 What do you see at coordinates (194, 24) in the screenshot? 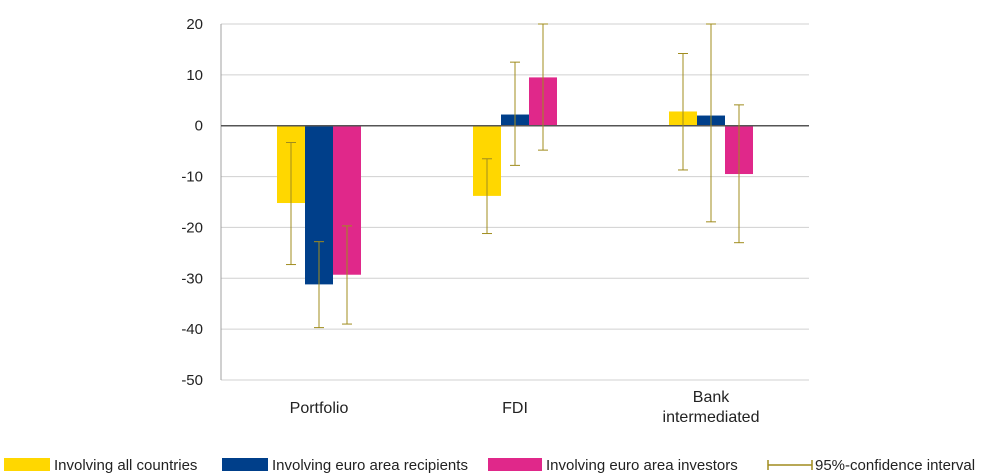
I see `y-tick-label: 20` at bounding box center [194, 24].